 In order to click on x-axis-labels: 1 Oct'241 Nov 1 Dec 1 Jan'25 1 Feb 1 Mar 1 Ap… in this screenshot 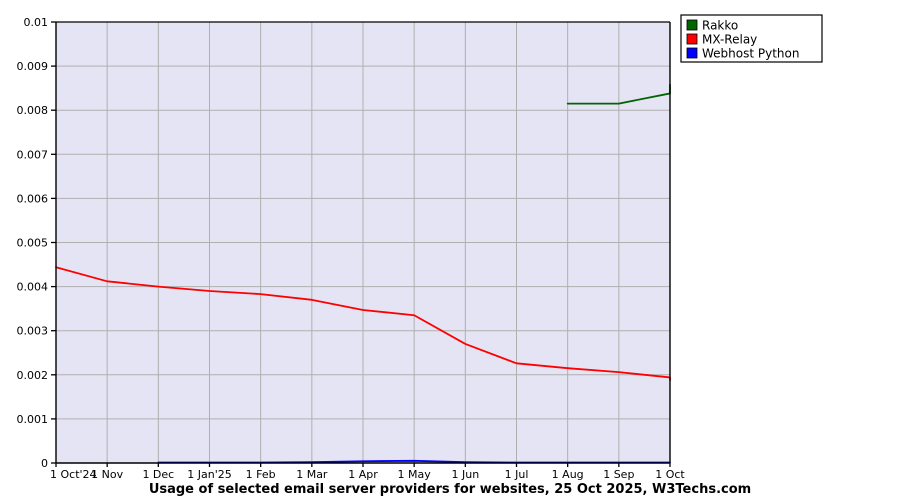, I will do `click(367, 474)`.